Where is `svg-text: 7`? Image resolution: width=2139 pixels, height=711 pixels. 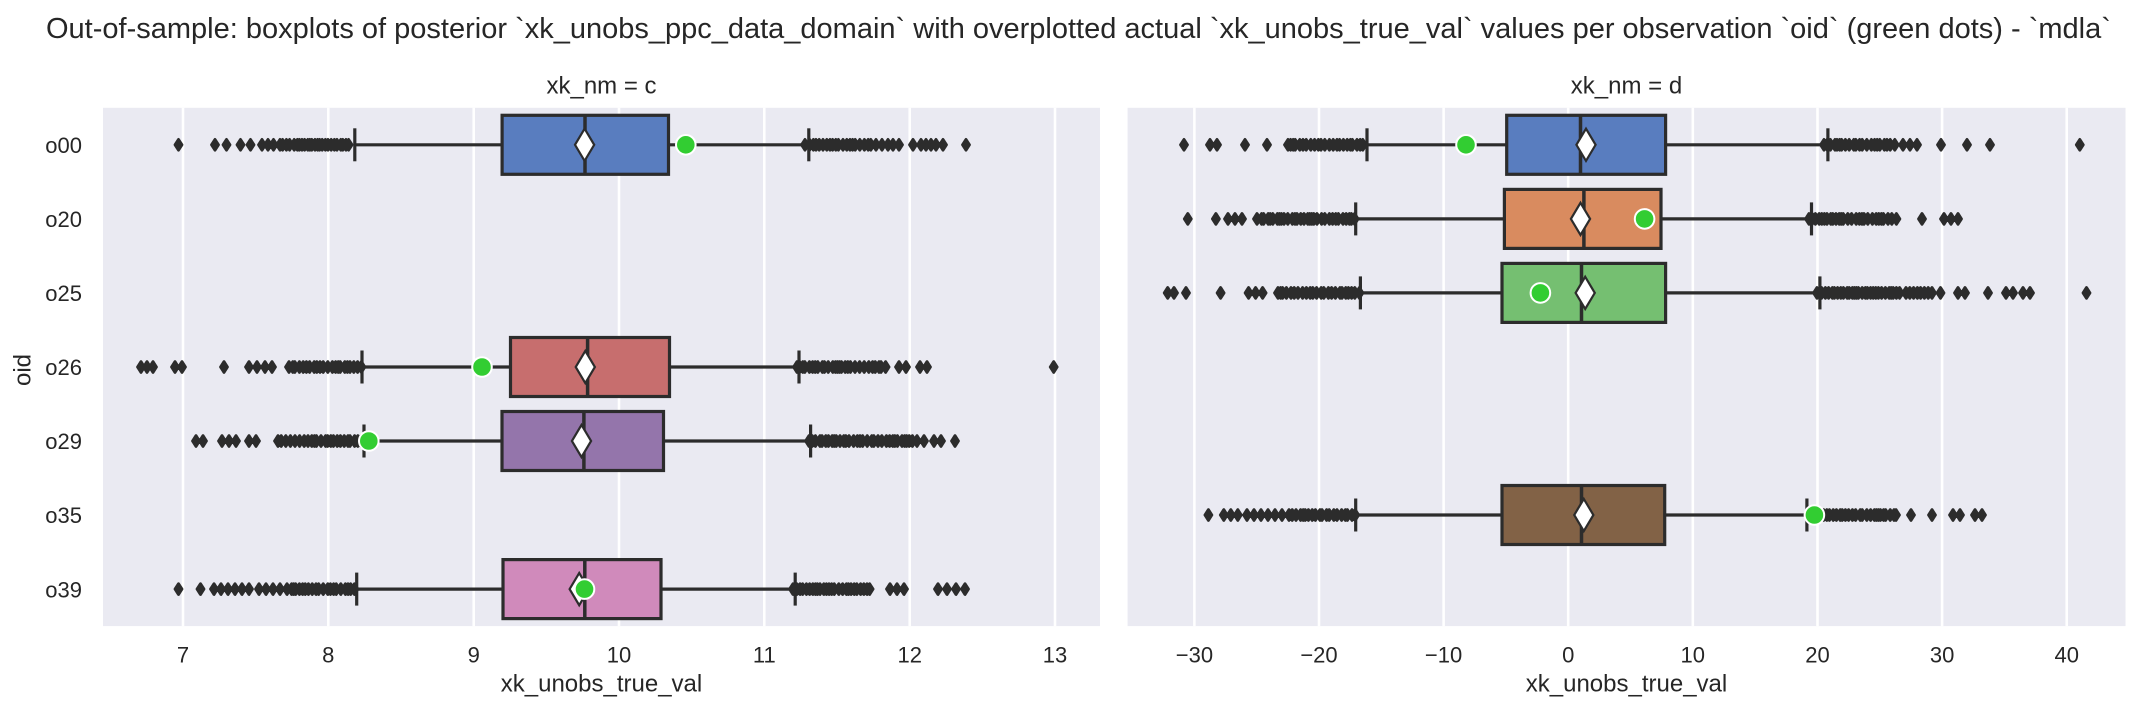
svg-text: 7 is located at coordinates (183, 654).